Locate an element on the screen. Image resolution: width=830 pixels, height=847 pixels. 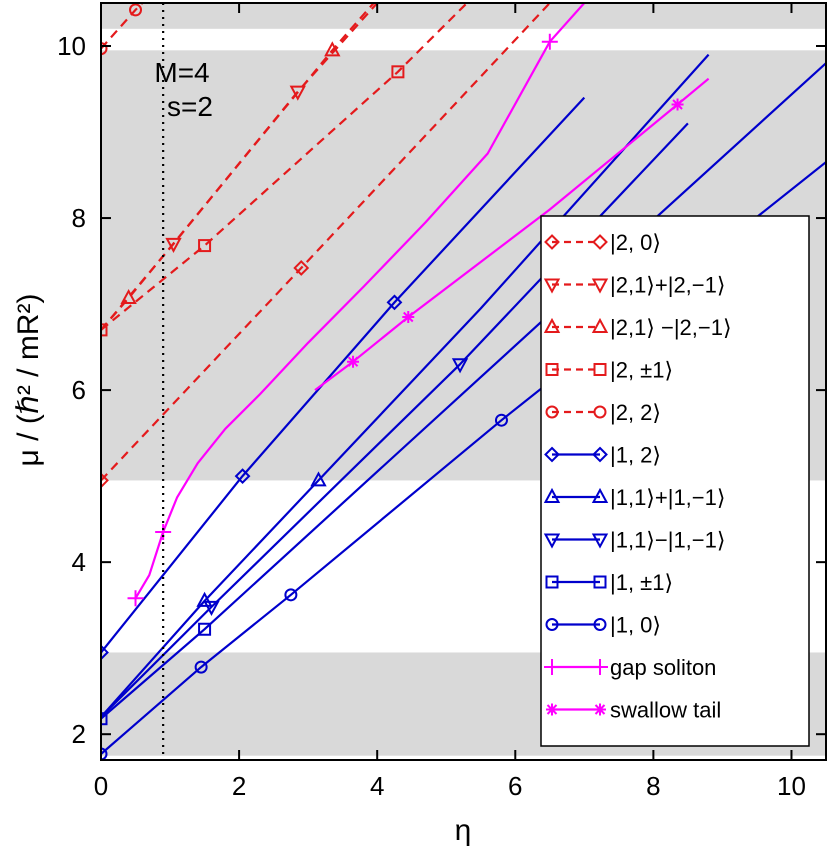
annotation-s: s=2 is located at coordinates (190, 106).